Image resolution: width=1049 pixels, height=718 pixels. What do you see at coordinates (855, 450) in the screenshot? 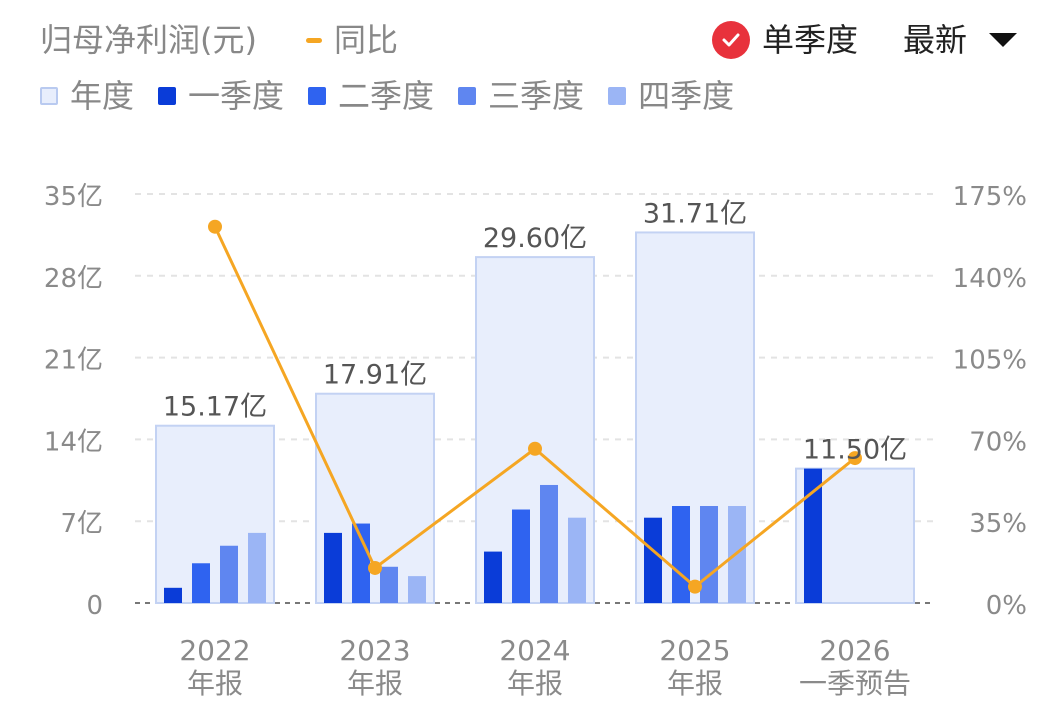
I see `annual-value-label: 11.50亿` at bounding box center [855, 450].